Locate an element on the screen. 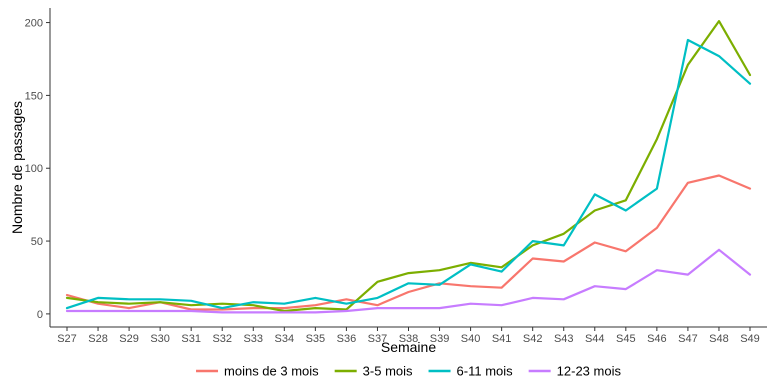 The image size is (772, 380). x-axis-title: Semaine is located at coordinates (408, 347).